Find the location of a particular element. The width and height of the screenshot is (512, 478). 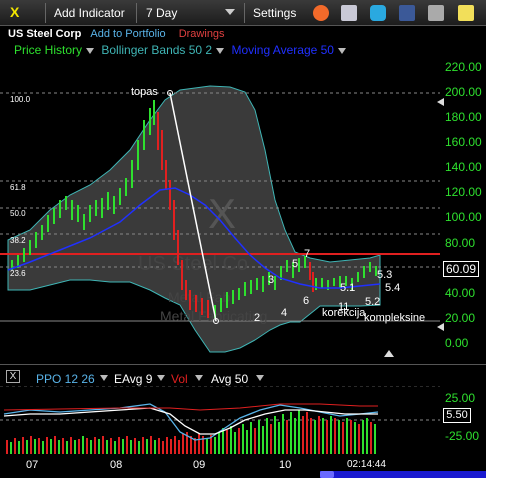

page-edge is located at coordinates (499, 239).